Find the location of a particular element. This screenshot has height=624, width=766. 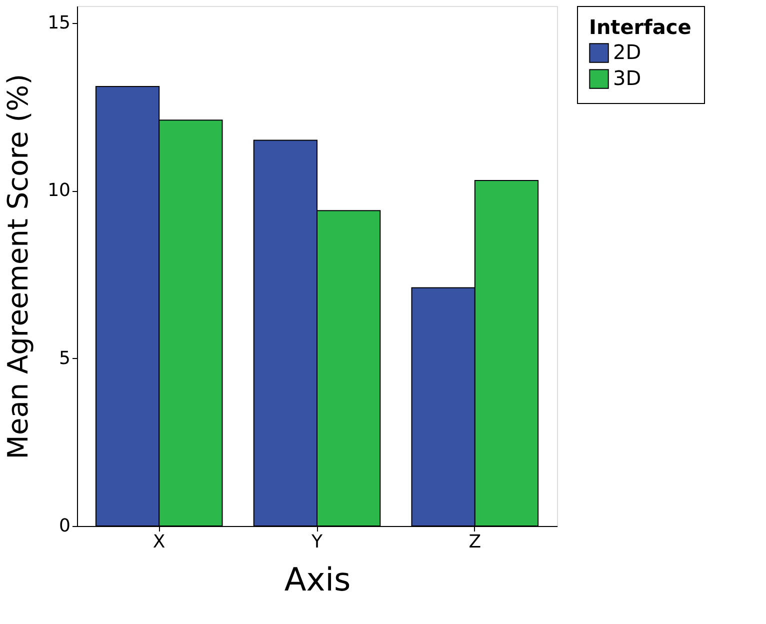

legend-title: Interface is located at coordinates (640, 27).